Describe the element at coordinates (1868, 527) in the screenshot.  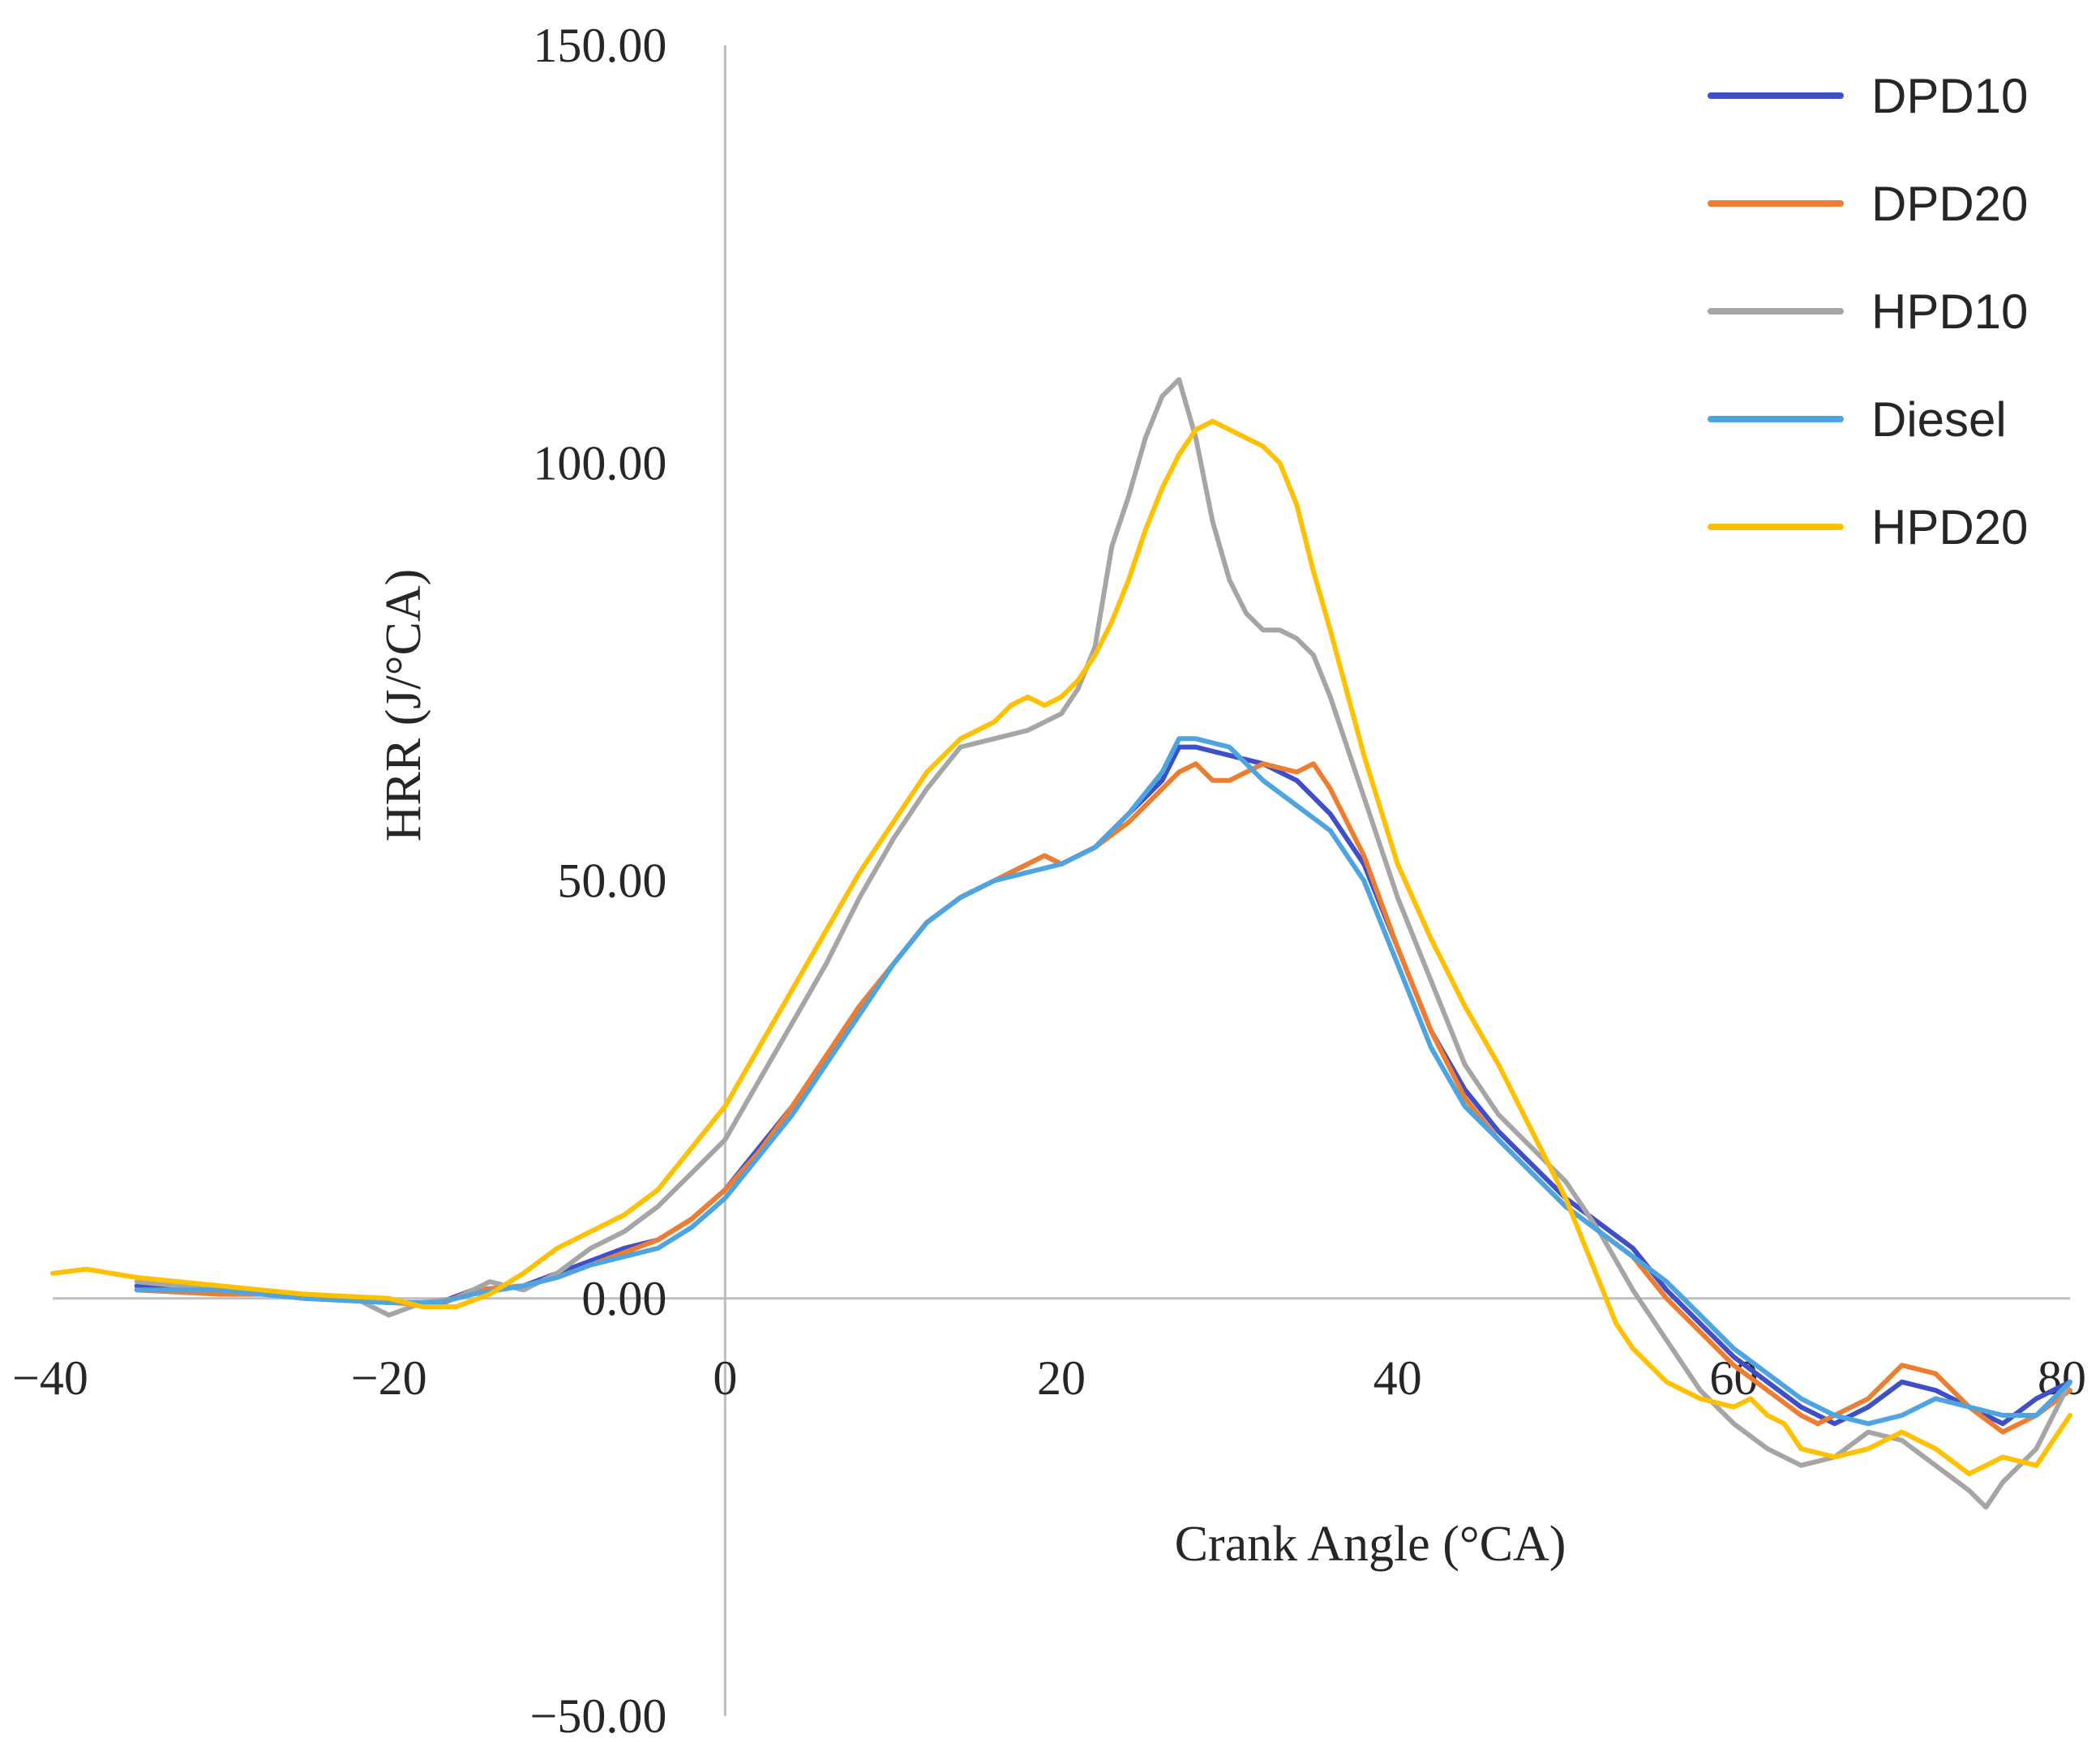
I see `legend-item-hpd20: HPD20` at that location.